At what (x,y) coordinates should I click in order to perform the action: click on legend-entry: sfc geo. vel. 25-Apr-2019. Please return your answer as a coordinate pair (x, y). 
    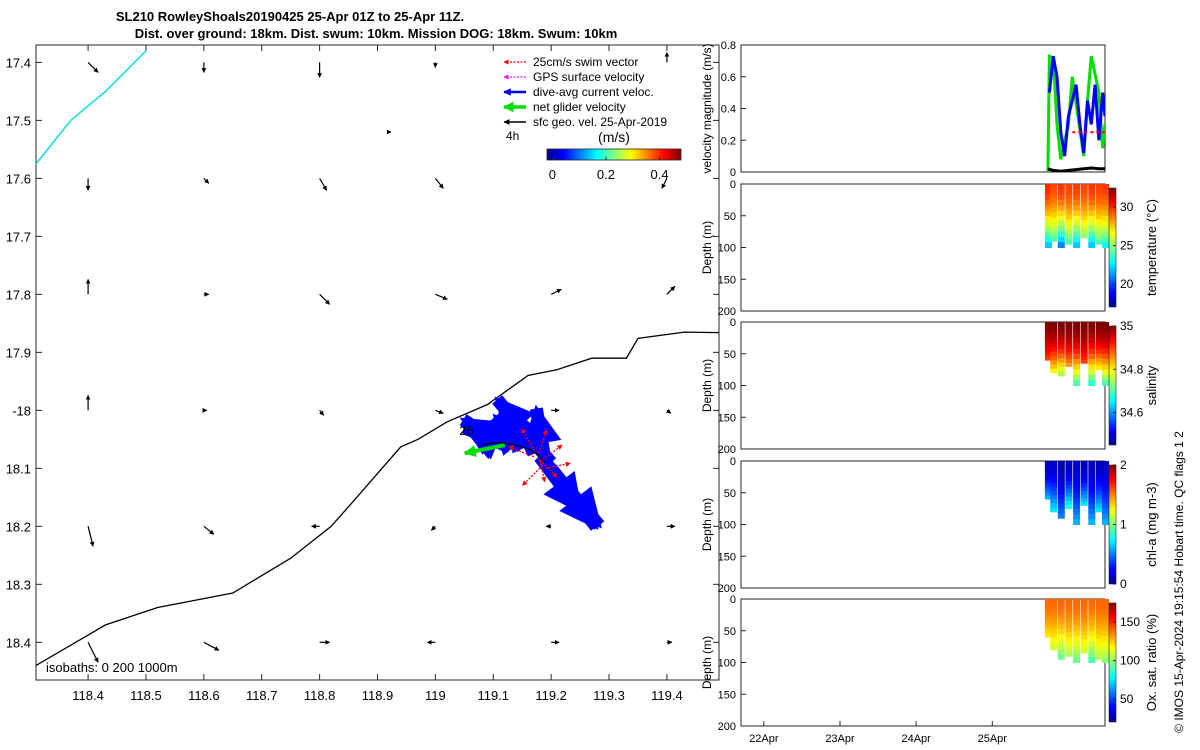
    Looking at the image, I should click on (600, 122).